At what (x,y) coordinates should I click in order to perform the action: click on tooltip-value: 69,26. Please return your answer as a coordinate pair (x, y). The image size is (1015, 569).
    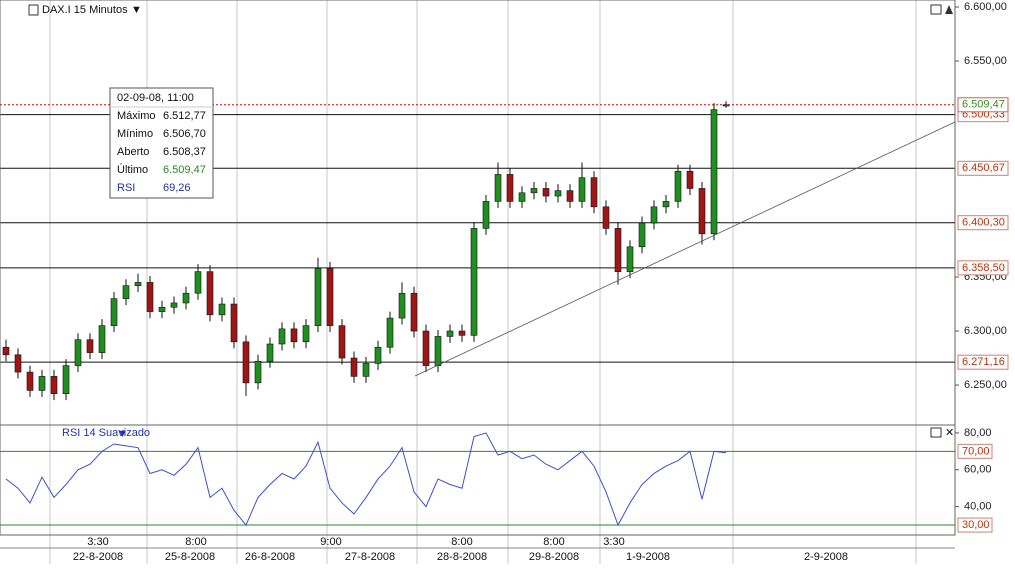
    Looking at the image, I should click on (177, 188).